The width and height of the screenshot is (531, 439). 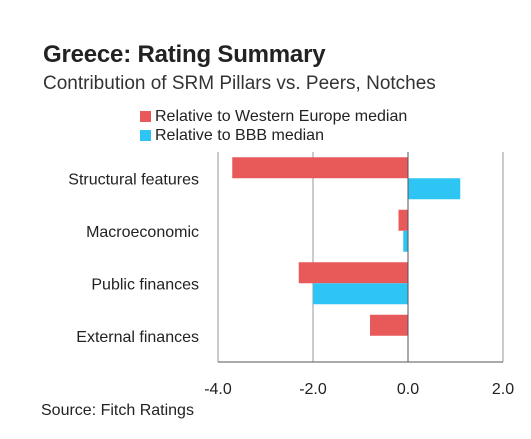 I want to click on legend-label-western-europe: Relative to Western Europe median, so click(x=281, y=116).